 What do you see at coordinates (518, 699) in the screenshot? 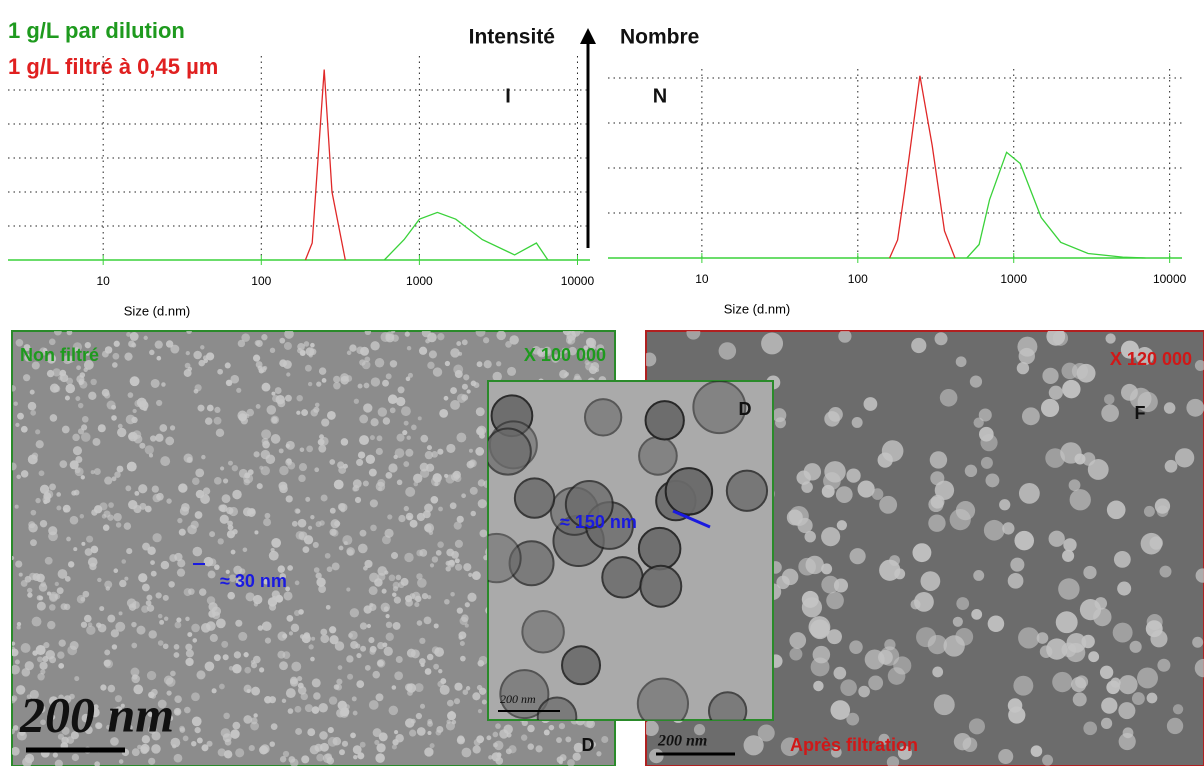
I see `scale-label: 200 nm` at bounding box center [518, 699].